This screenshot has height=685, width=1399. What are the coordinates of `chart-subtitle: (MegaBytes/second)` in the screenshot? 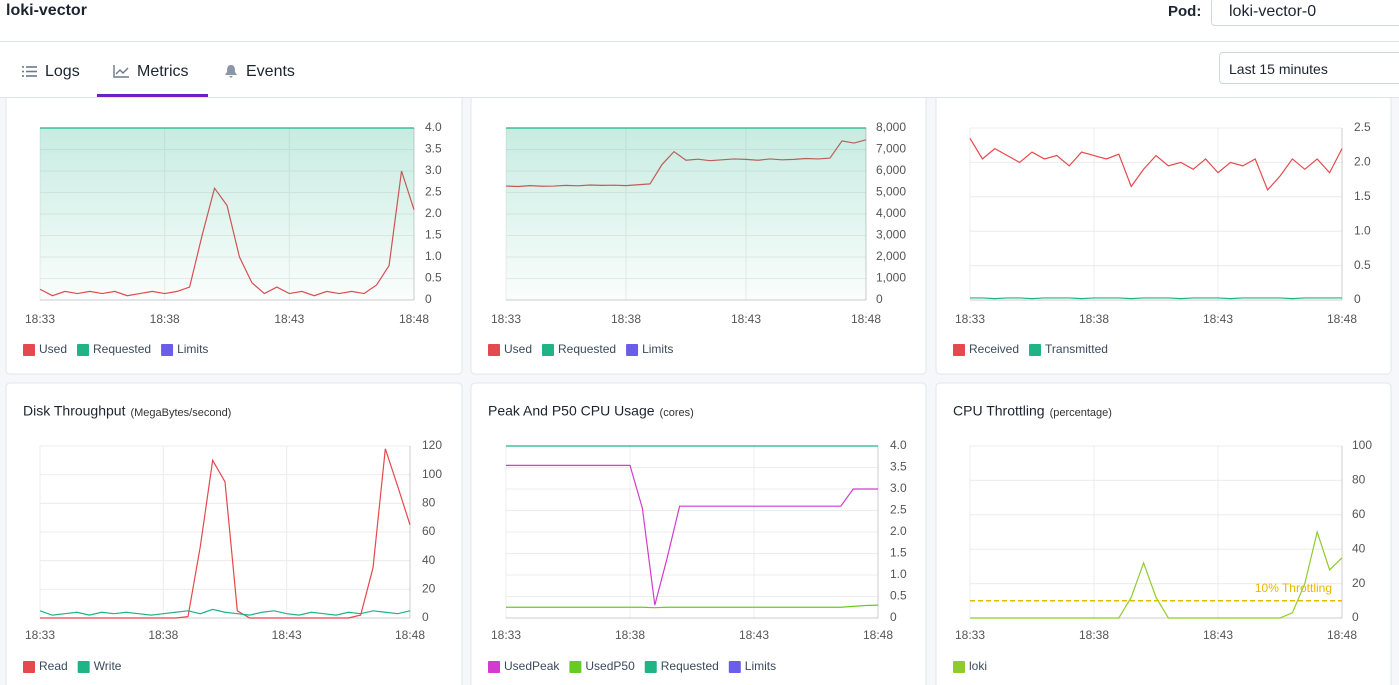 It's located at (180, 413).